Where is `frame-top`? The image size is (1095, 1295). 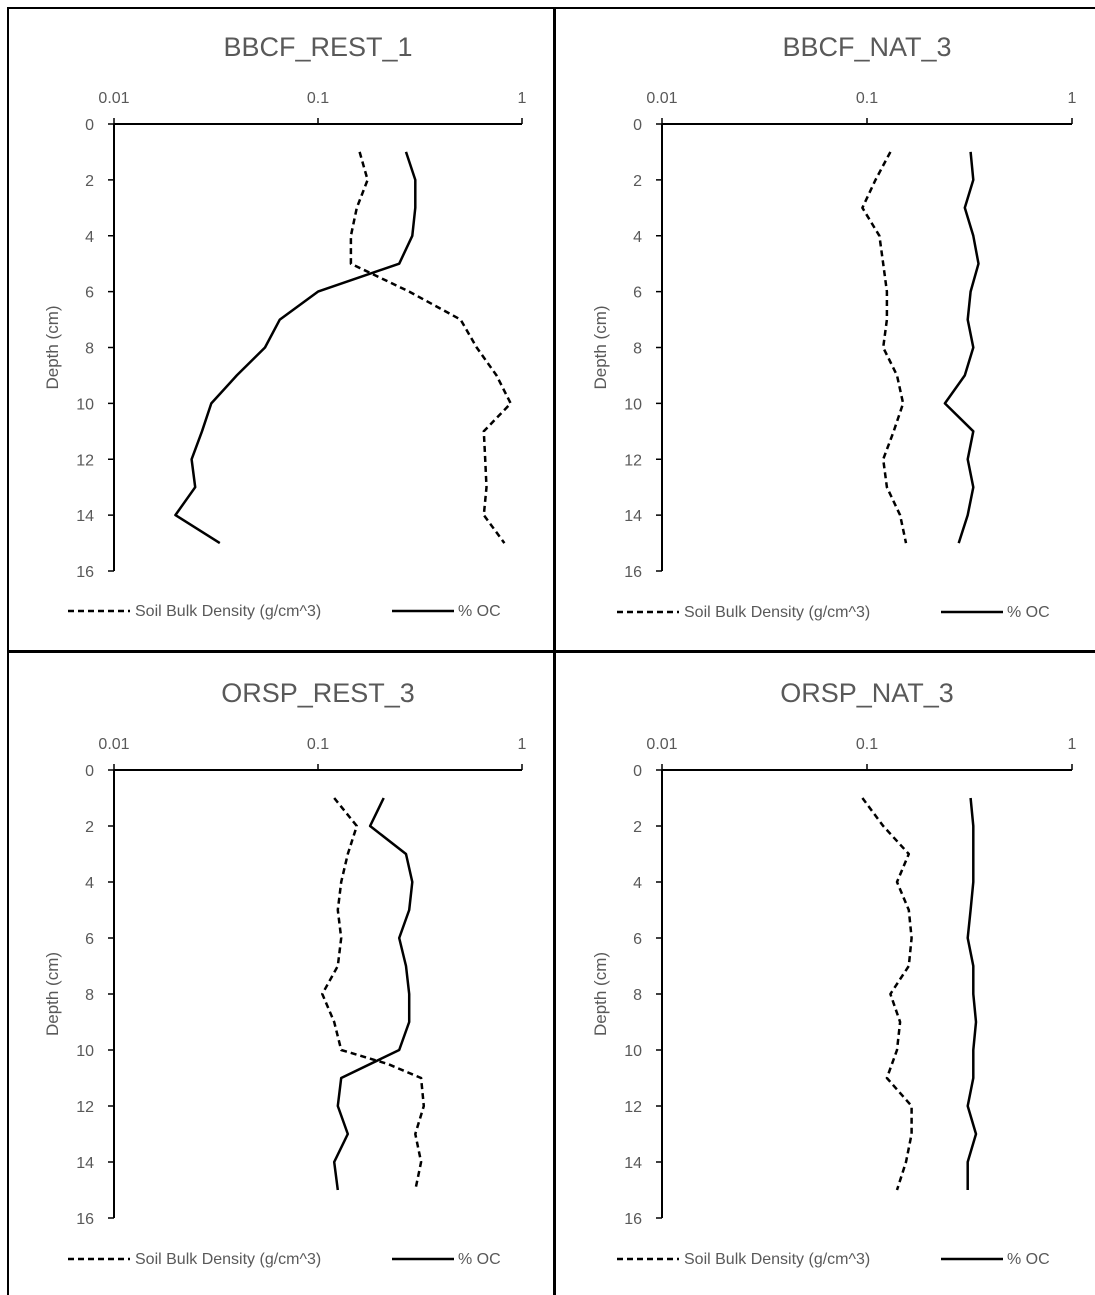
frame-top is located at coordinates (551, 8).